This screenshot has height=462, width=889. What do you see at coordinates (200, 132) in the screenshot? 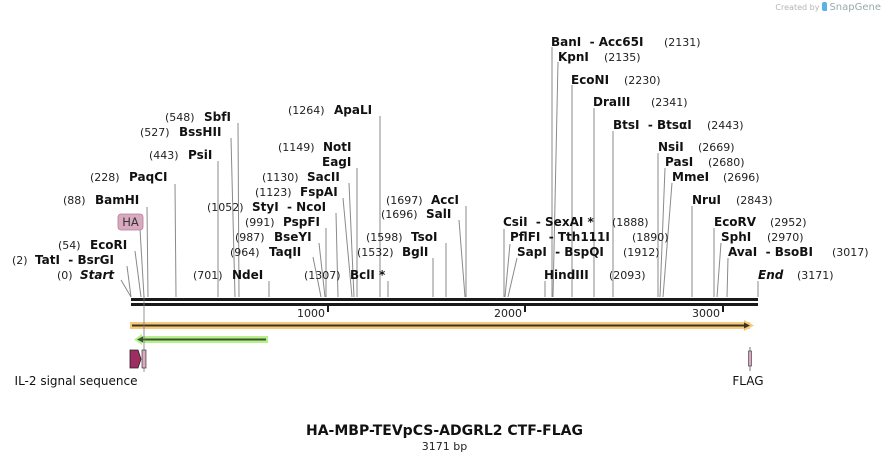
I see `site-label-bsshii: BssHII` at bounding box center [200, 132].